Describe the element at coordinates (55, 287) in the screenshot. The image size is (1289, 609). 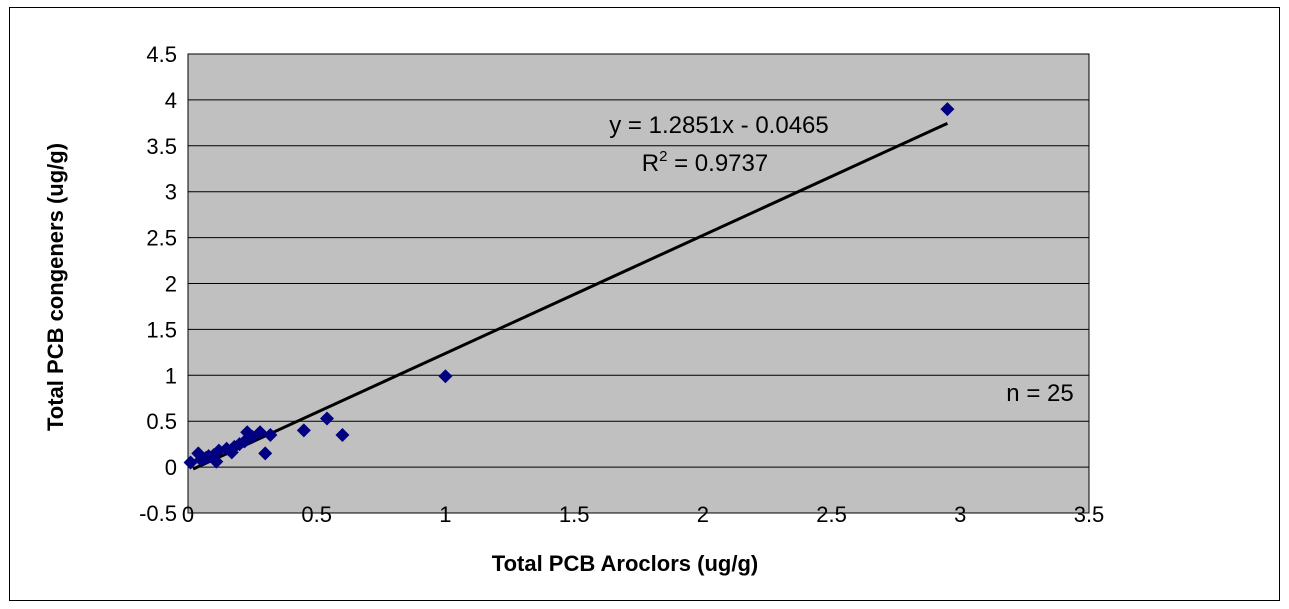
I see `y-axis-title: Total PCB congeners (ug/g)` at that location.